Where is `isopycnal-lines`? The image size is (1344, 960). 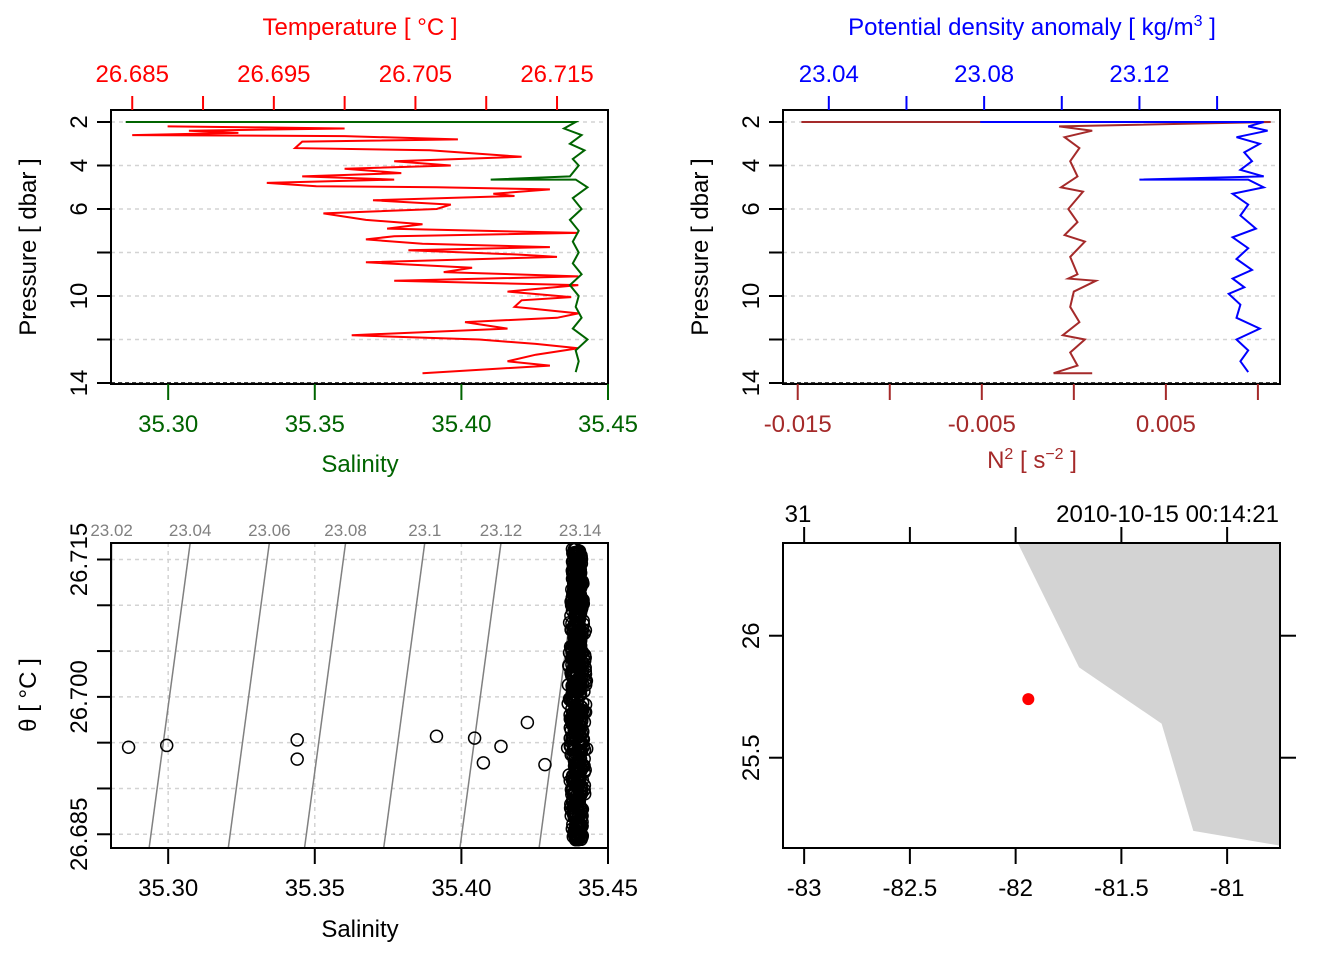 isopycnal-lines is located at coordinates (346, 695).